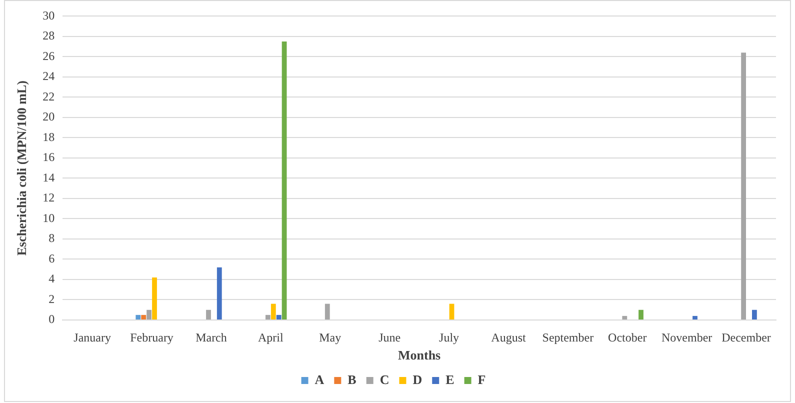 This screenshot has width=795, height=403. Describe the element at coordinates (419, 355) in the screenshot. I see `x-axis-title: Months` at that location.